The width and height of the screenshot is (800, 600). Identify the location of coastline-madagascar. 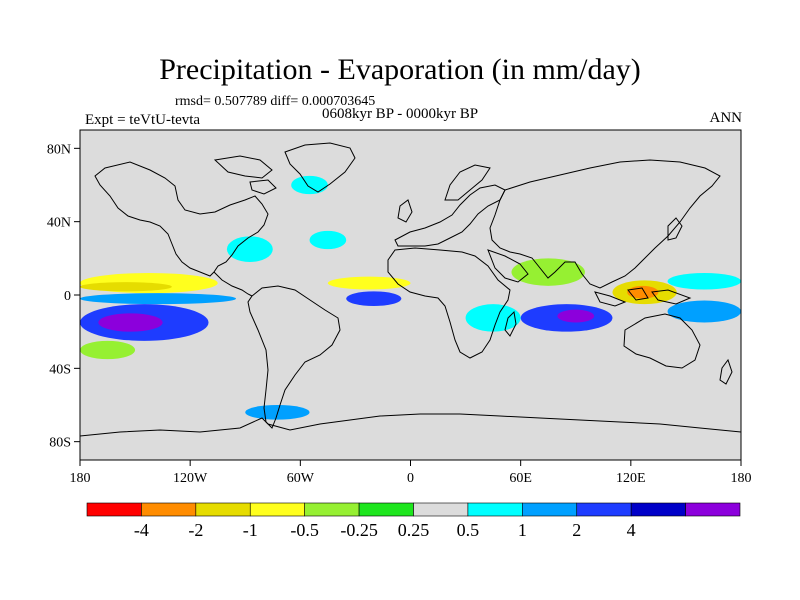
(510, 323).